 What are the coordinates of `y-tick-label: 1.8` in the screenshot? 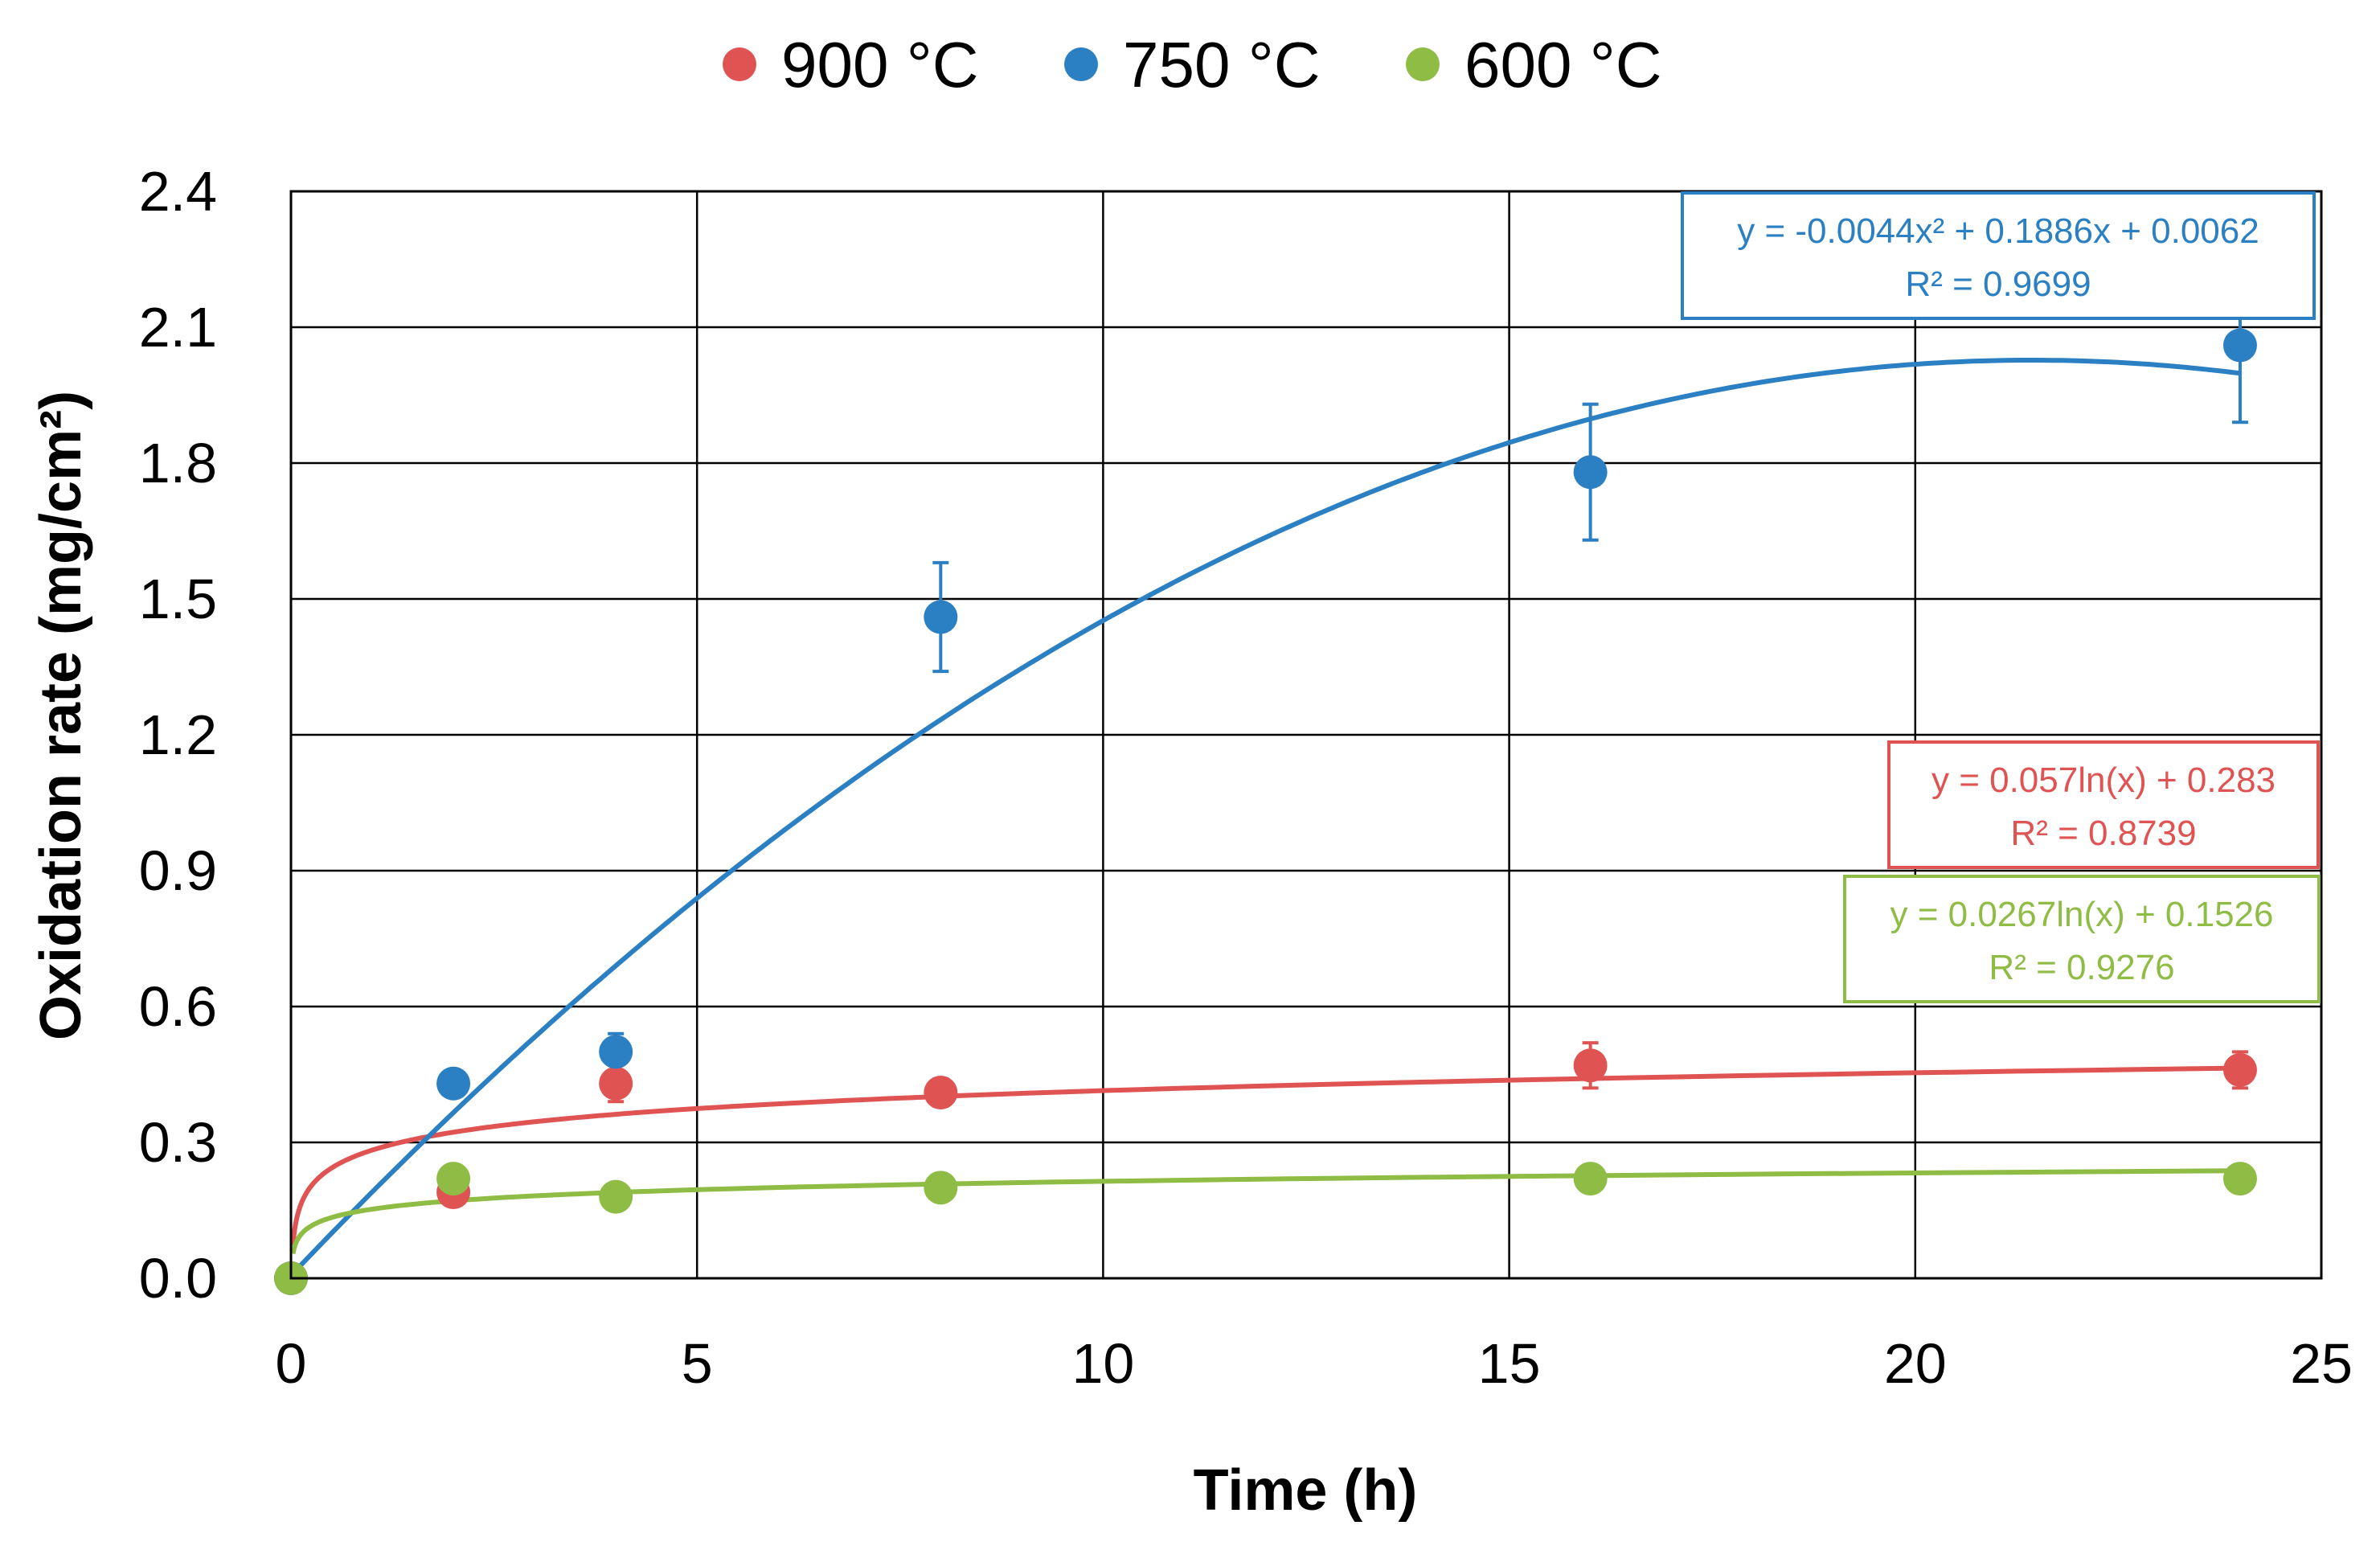 It's located at (178, 463).